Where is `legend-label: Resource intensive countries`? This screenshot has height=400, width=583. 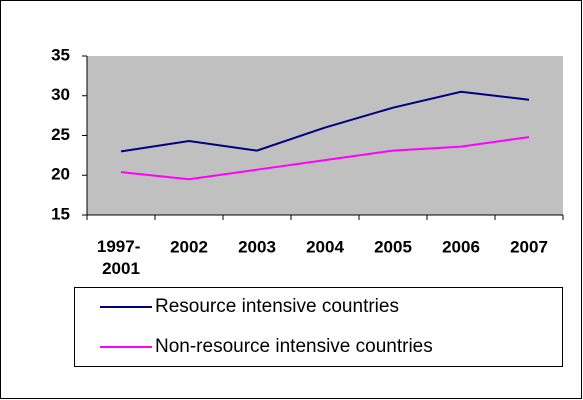
legend-label: Resource intensive countries is located at coordinates (277, 306).